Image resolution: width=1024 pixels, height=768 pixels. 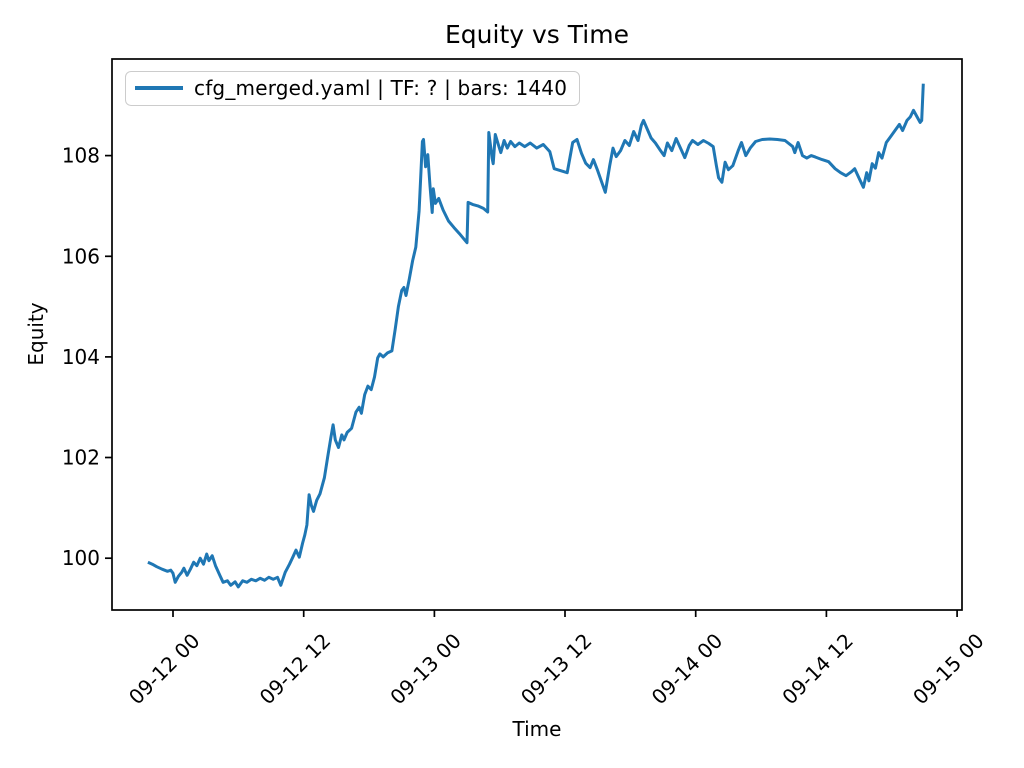 I want to click on legend-label: cfg_merged.yaml | TF: ? | bars: 1440, so click(x=381, y=88).